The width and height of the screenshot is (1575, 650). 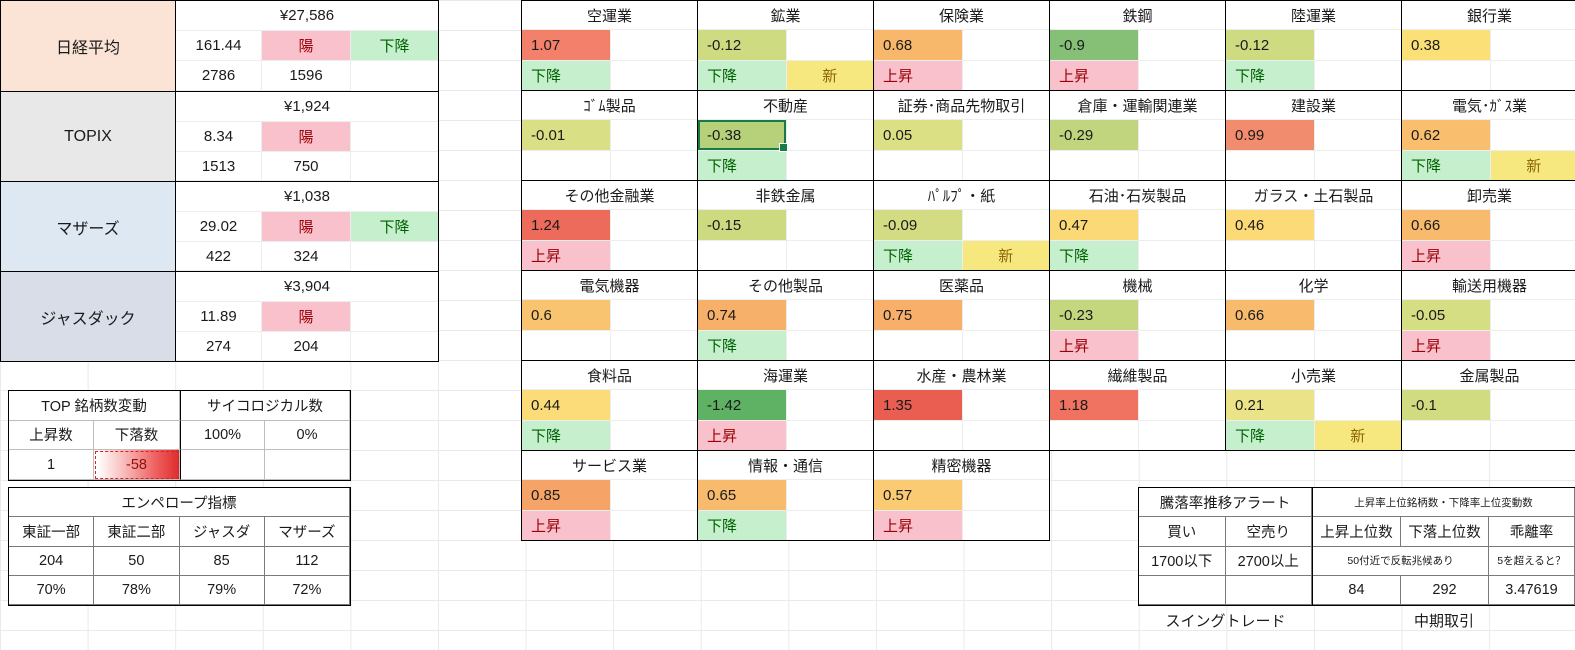 I want to click on envelope-count-tse2: 50, so click(x=137, y=561).